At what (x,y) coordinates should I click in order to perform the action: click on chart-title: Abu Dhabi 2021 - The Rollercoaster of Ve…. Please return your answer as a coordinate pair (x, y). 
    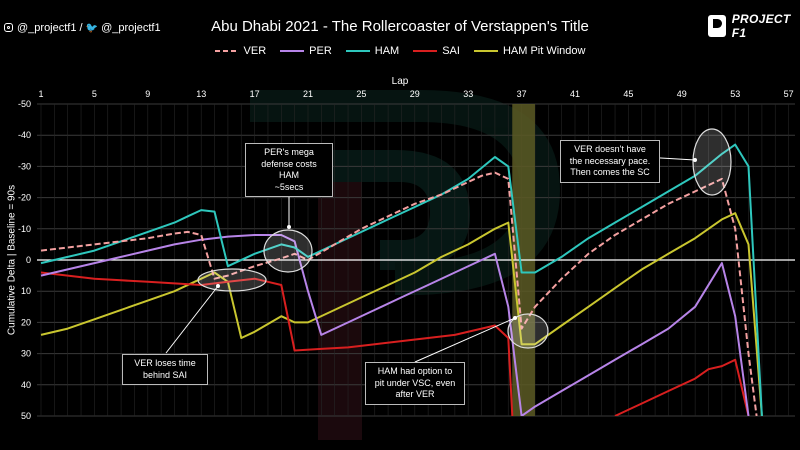
    Looking at the image, I should click on (400, 26).